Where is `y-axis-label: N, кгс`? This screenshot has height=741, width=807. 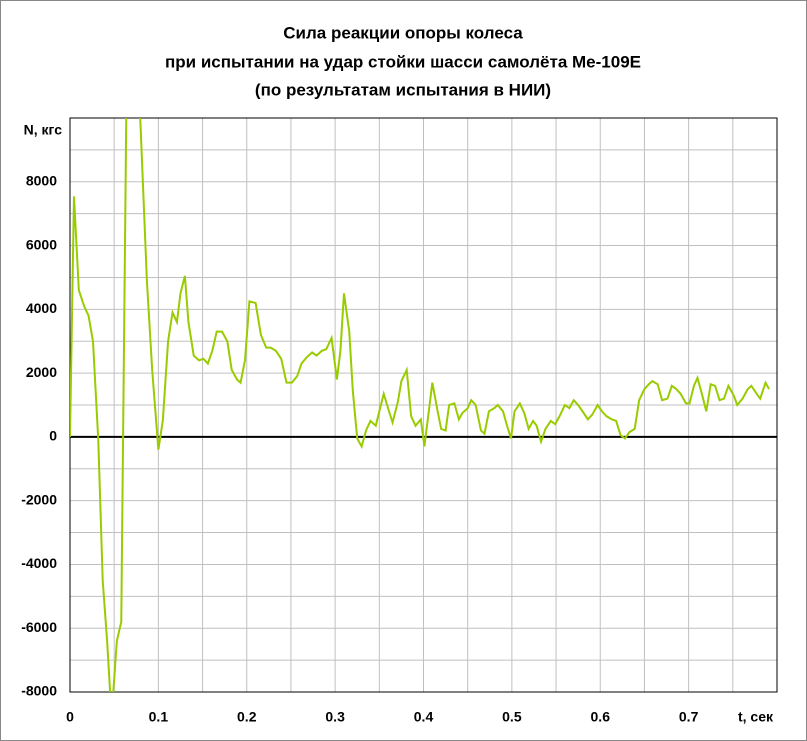 y-axis-label: N, кгс is located at coordinates (43, 130).